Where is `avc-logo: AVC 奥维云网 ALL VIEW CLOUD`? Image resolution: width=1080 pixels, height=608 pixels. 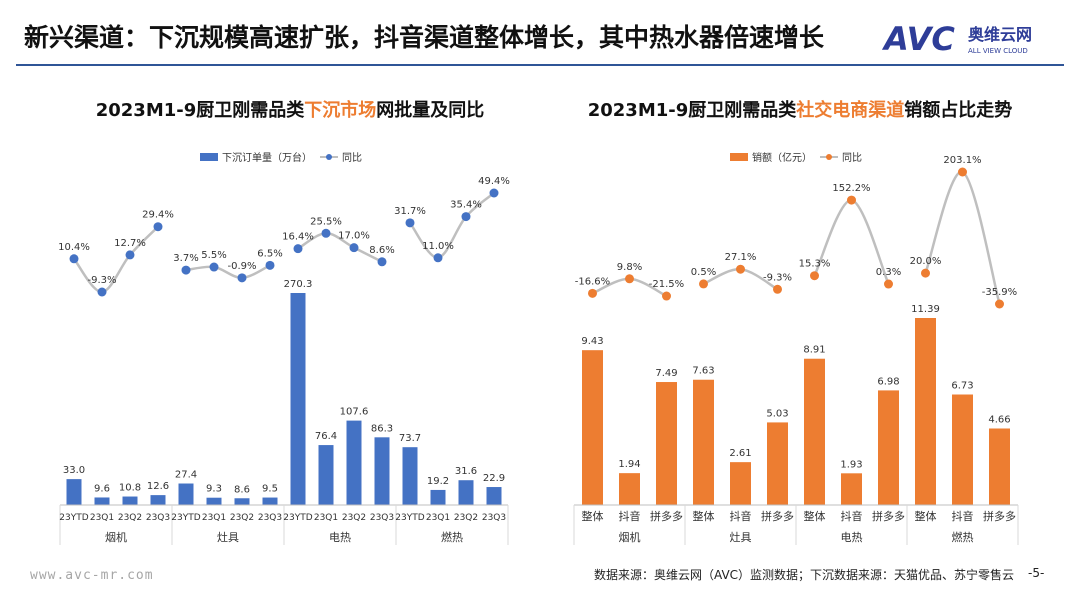 avc-logo: AVC 奥维云网 ALL VIEW CLOUD is located at coordinates (957, 39).